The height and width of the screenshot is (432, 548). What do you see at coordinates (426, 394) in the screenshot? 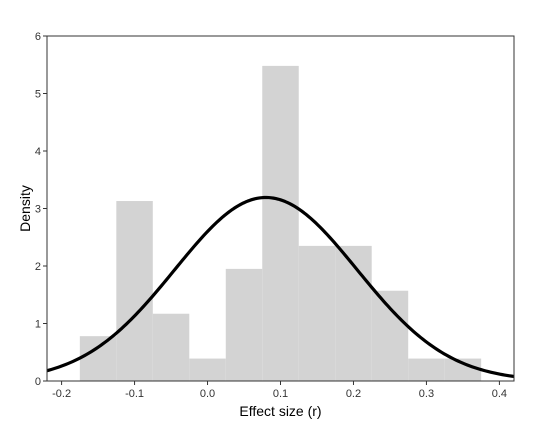
I see `x-tick-label: 0.3` at bounding box center [426, 394].